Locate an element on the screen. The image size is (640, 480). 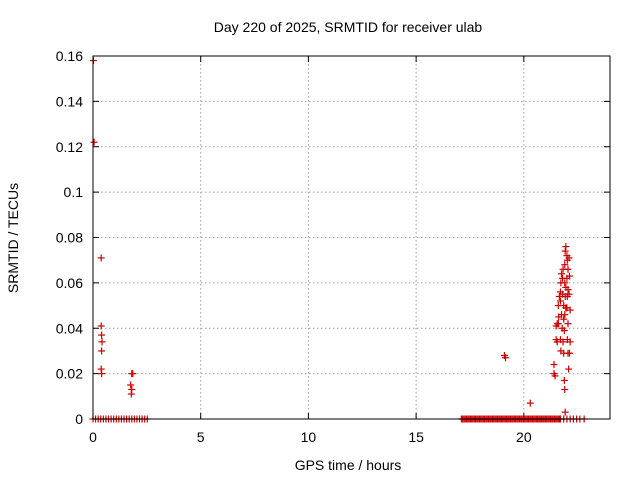
y-tick-label: 0.1 is located at coordinates (74, 192).